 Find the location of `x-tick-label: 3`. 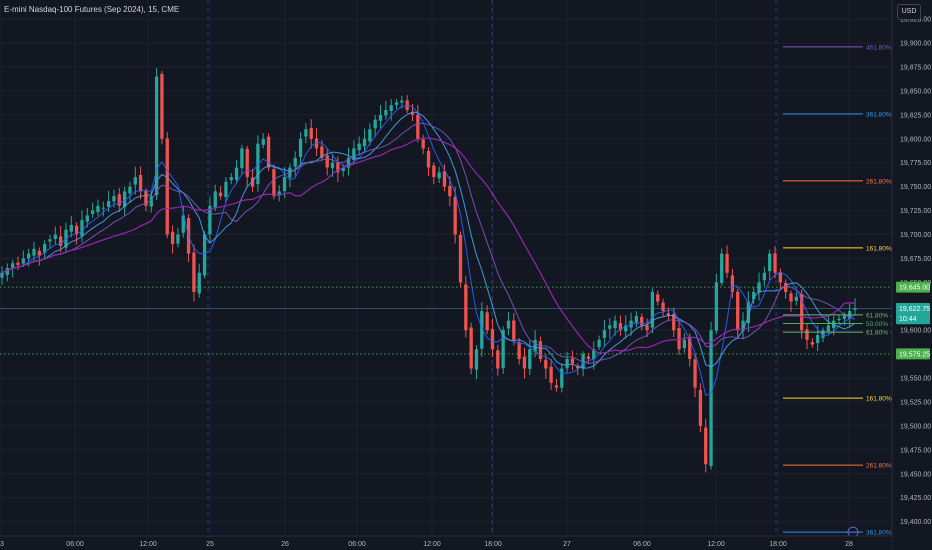

x-tick-label: 3 is located at coordinates (2, 544).